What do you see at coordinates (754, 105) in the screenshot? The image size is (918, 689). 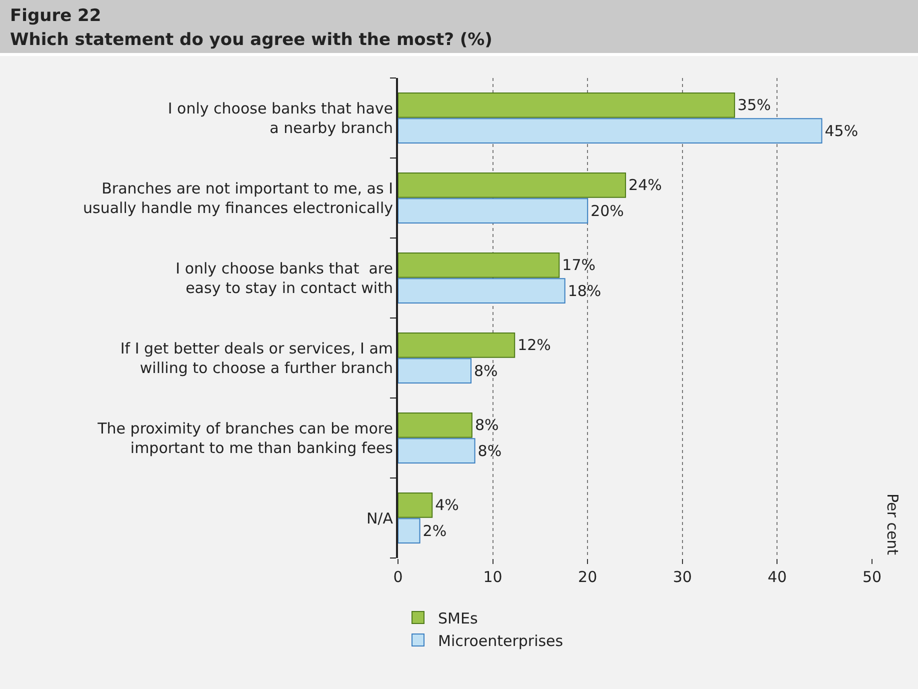 I see `data-label: 35%` at bounding box center [754, 105].